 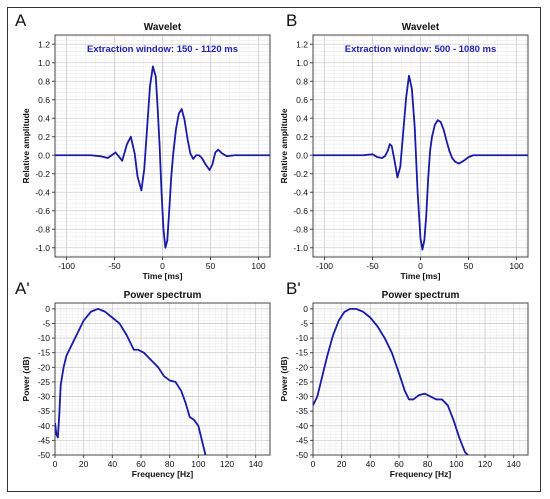 What do you see at coordinates (256, 464) in the screenshot?
I see `x-tick-label: 140` at bounding box center [256, 464].